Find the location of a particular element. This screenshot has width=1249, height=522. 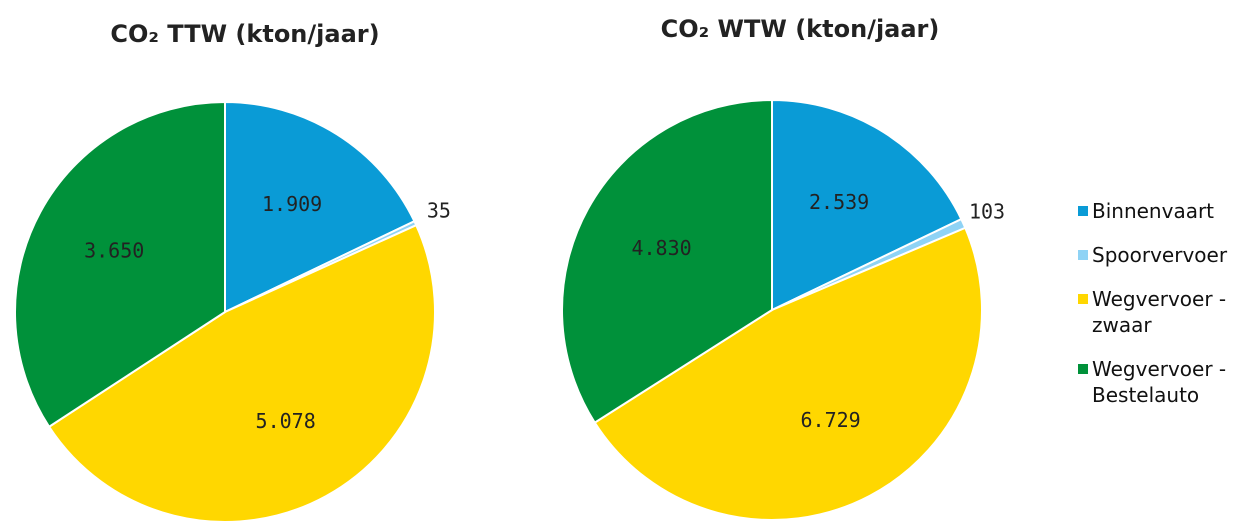

legend-item: Wegvervoer - zwaar is located at coordinates (1163, 312).